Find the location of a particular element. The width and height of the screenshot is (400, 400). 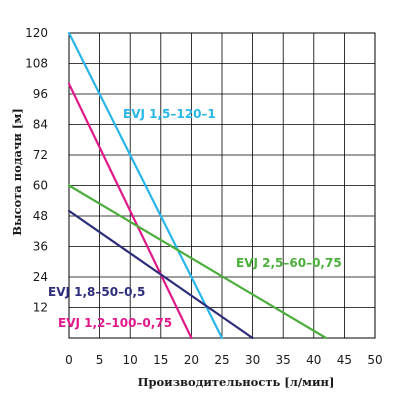

series-label-evj-2-5-60-0-75: EVJ 2,5–60–0,75 is located at coordinates (289, 263).